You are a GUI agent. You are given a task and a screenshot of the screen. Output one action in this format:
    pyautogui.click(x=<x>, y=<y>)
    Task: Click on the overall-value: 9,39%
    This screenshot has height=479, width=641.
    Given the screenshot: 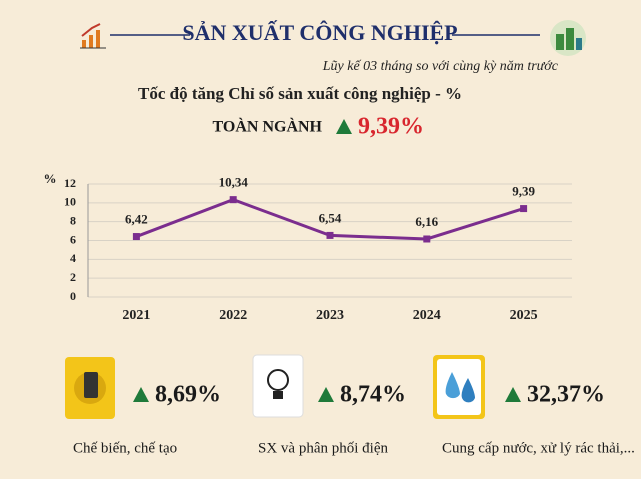 What is the action you would take?
    pyautogui.click(x=391, y=127)
    